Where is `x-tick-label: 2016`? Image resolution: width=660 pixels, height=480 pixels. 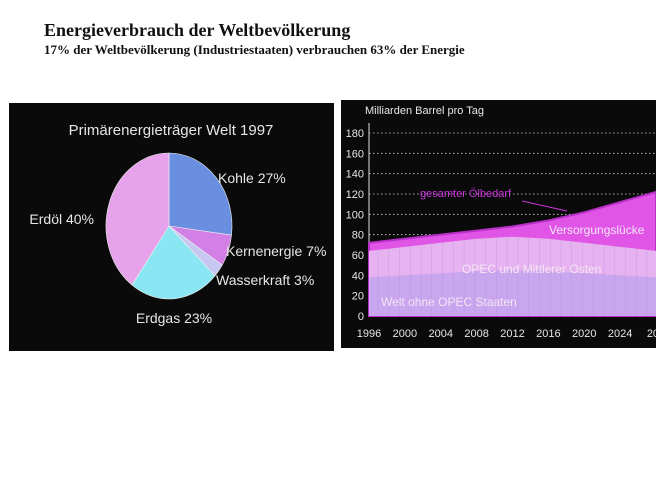 x-tick-label: 2016 is located at coordinates (548, 334).